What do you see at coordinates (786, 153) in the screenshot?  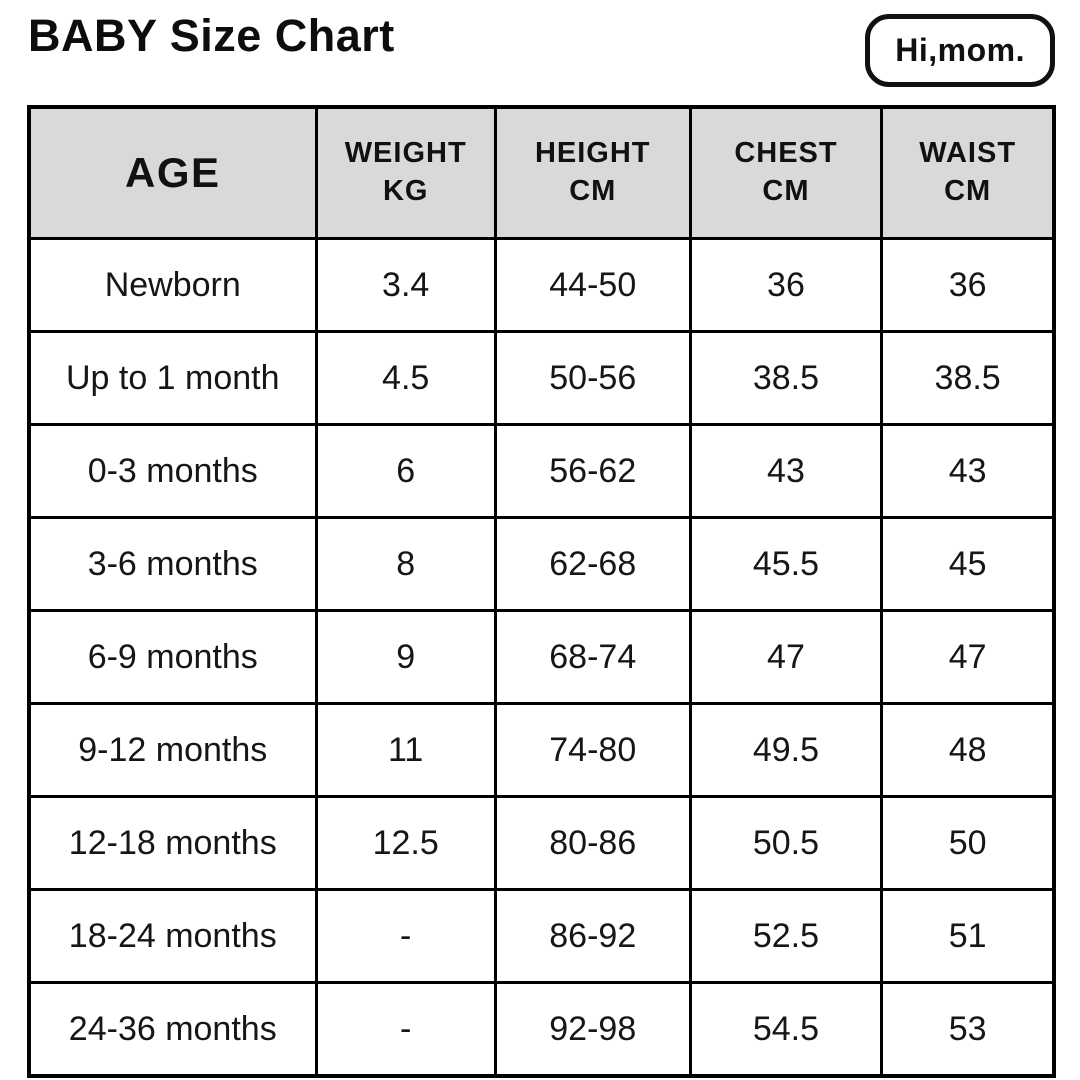 I see `header-label: CHEST` at bounding box center [786, 153].